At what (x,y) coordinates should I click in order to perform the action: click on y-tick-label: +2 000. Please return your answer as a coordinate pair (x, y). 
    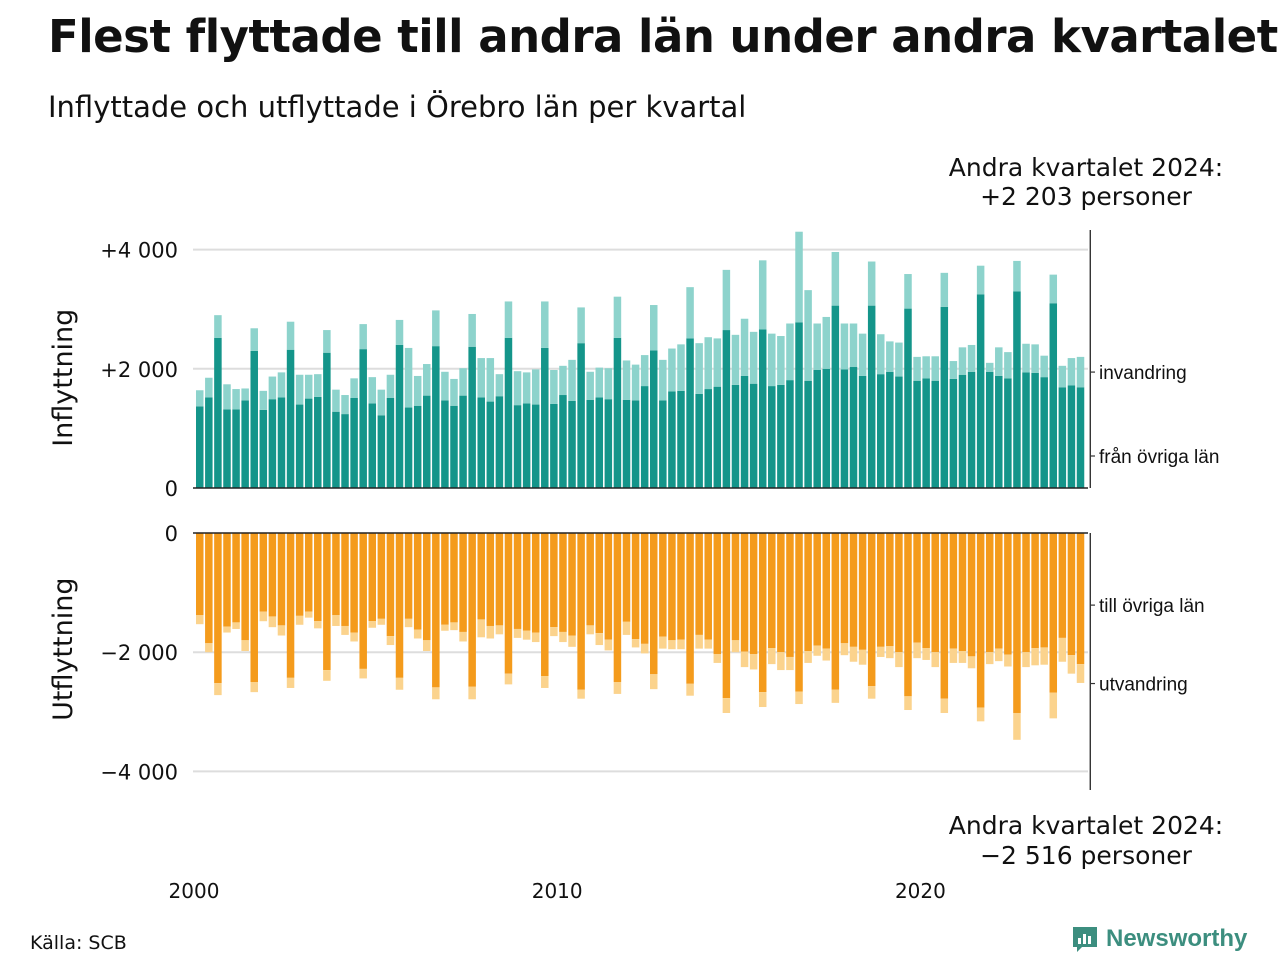
    Looking at the image, I should click on (139, 370).